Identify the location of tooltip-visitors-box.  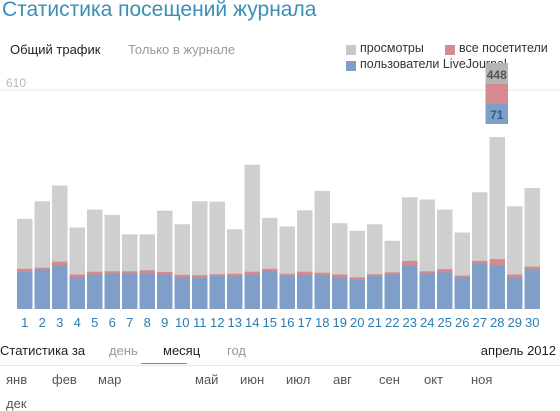
(496, 94).